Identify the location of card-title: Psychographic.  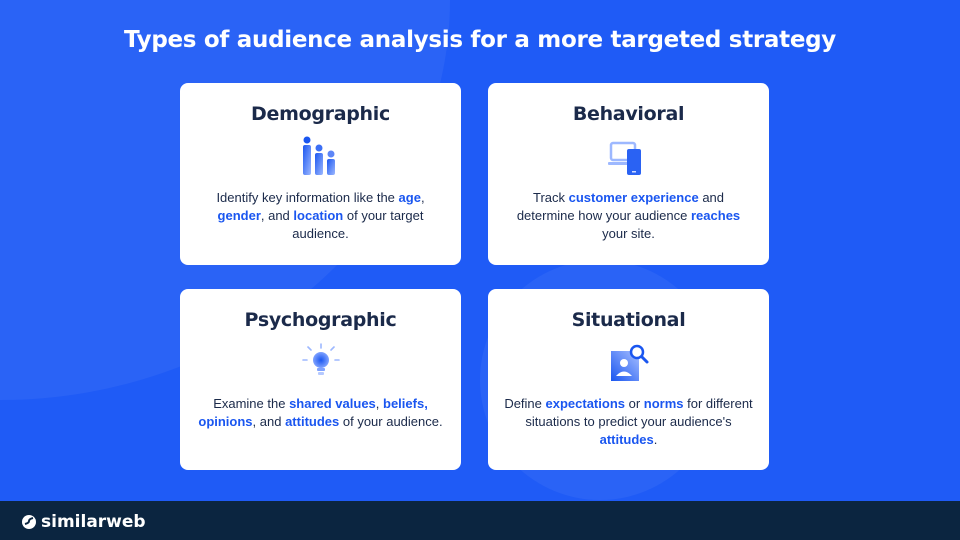
(320, 320).